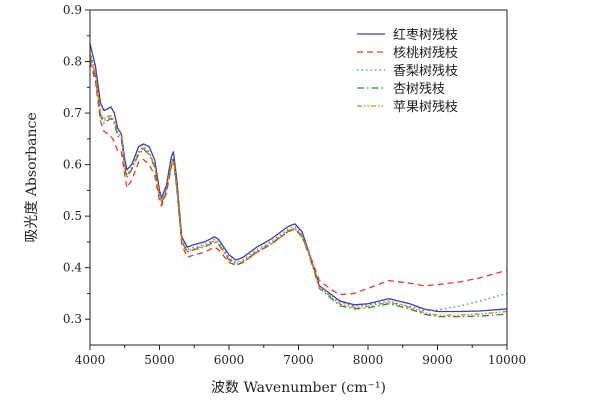 Image resolution: width=594 pixels, height=402 pixels. I want to click on x-axis-title: 波数 Wavenumber (cm⁻¹), so click(298, 388).